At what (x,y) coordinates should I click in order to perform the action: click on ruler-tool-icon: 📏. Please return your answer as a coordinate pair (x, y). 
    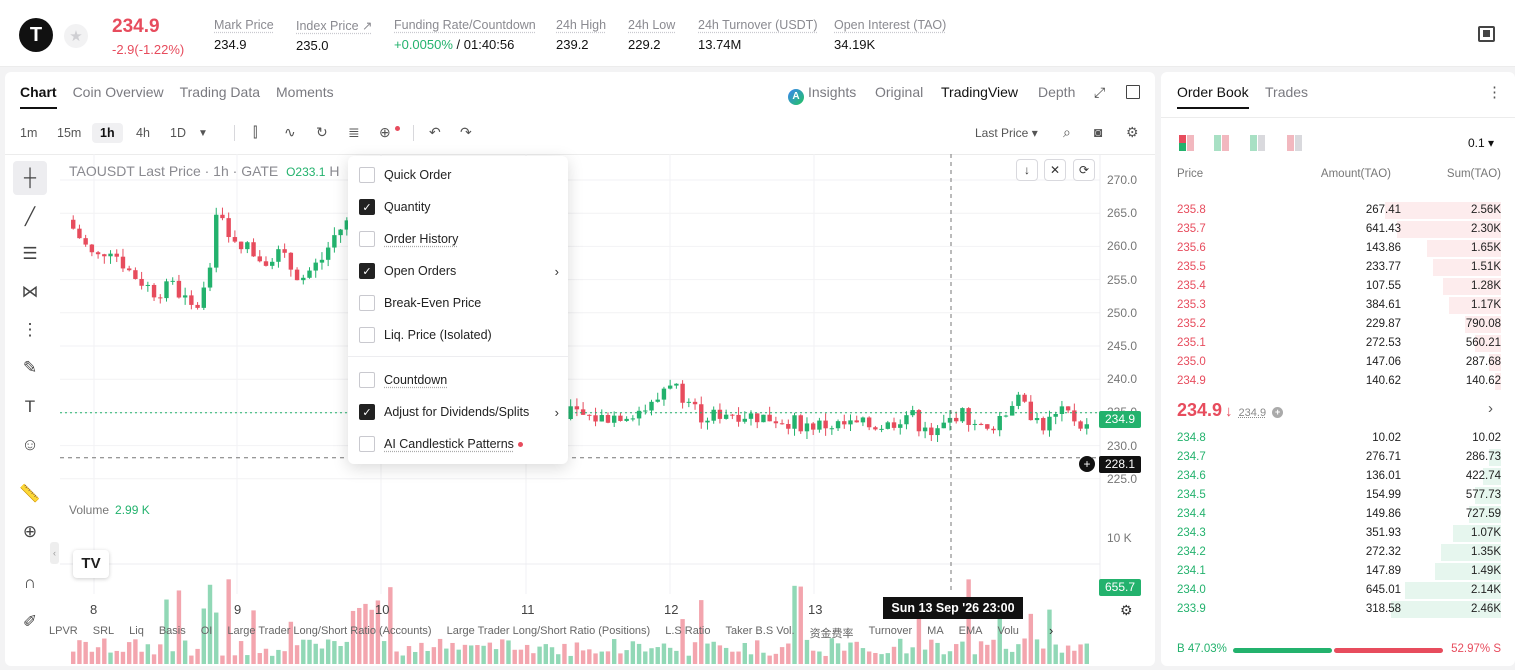
    Looking at the image, I should click on (30, 493).